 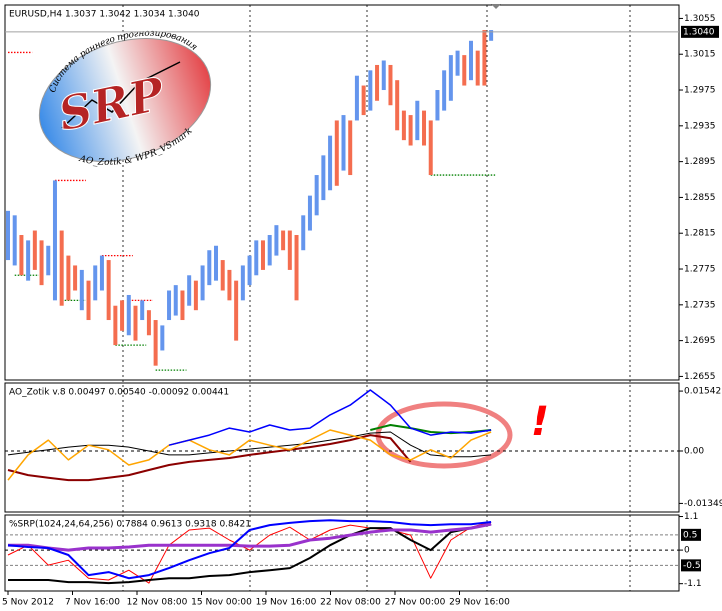 I want to click on logo-name: SRP, so click(x=112, y=103).